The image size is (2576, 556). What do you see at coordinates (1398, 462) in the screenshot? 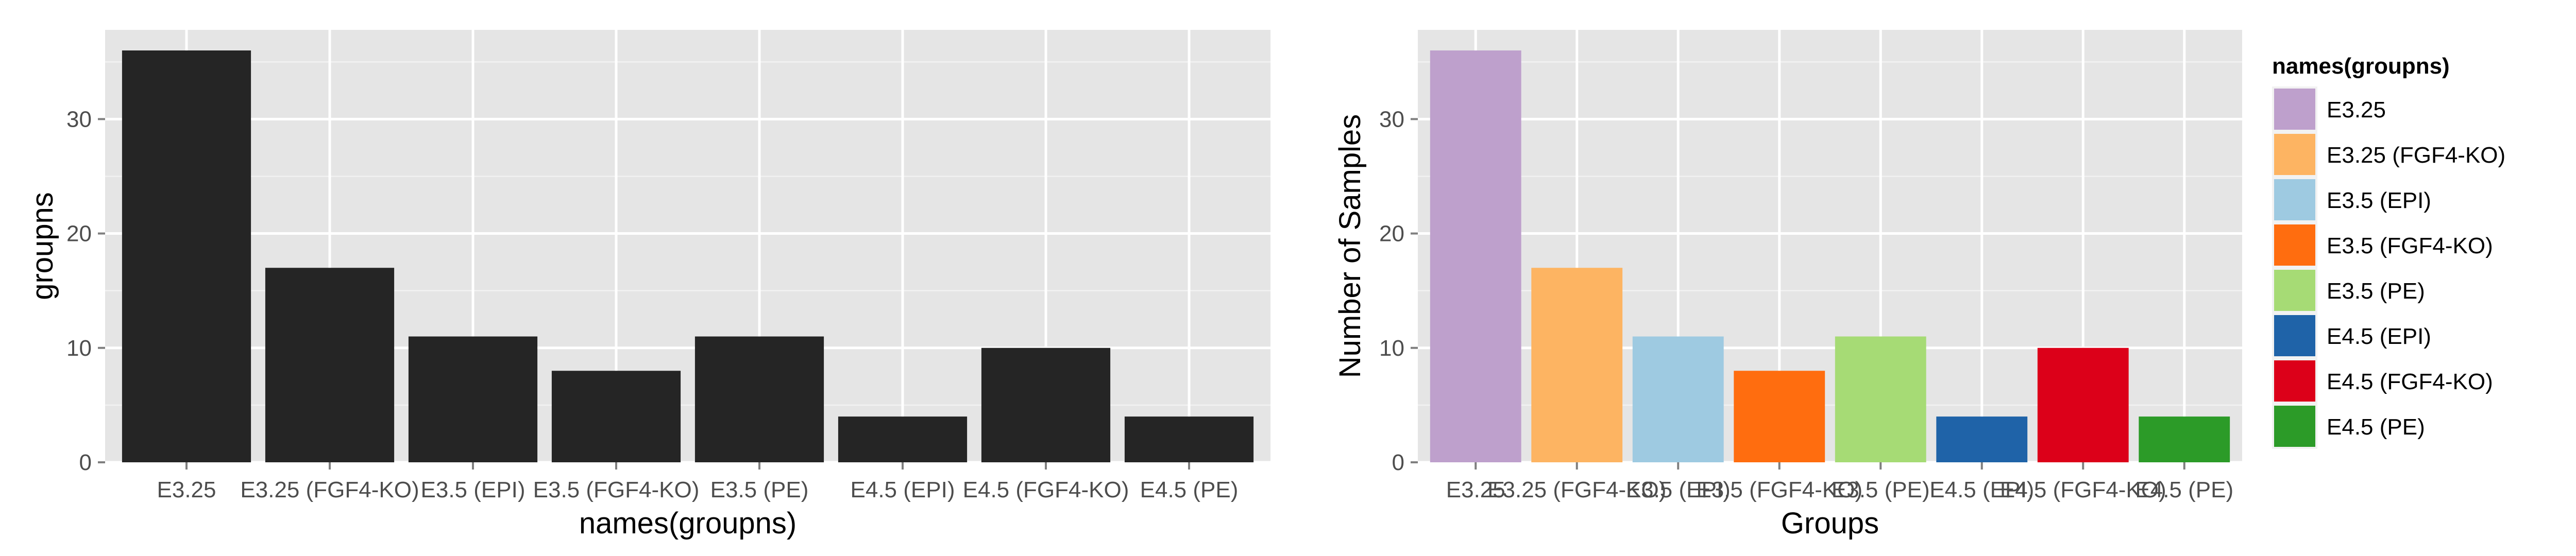
I see `right-y-tick-label: 0` at bounding box center [1398, 462].